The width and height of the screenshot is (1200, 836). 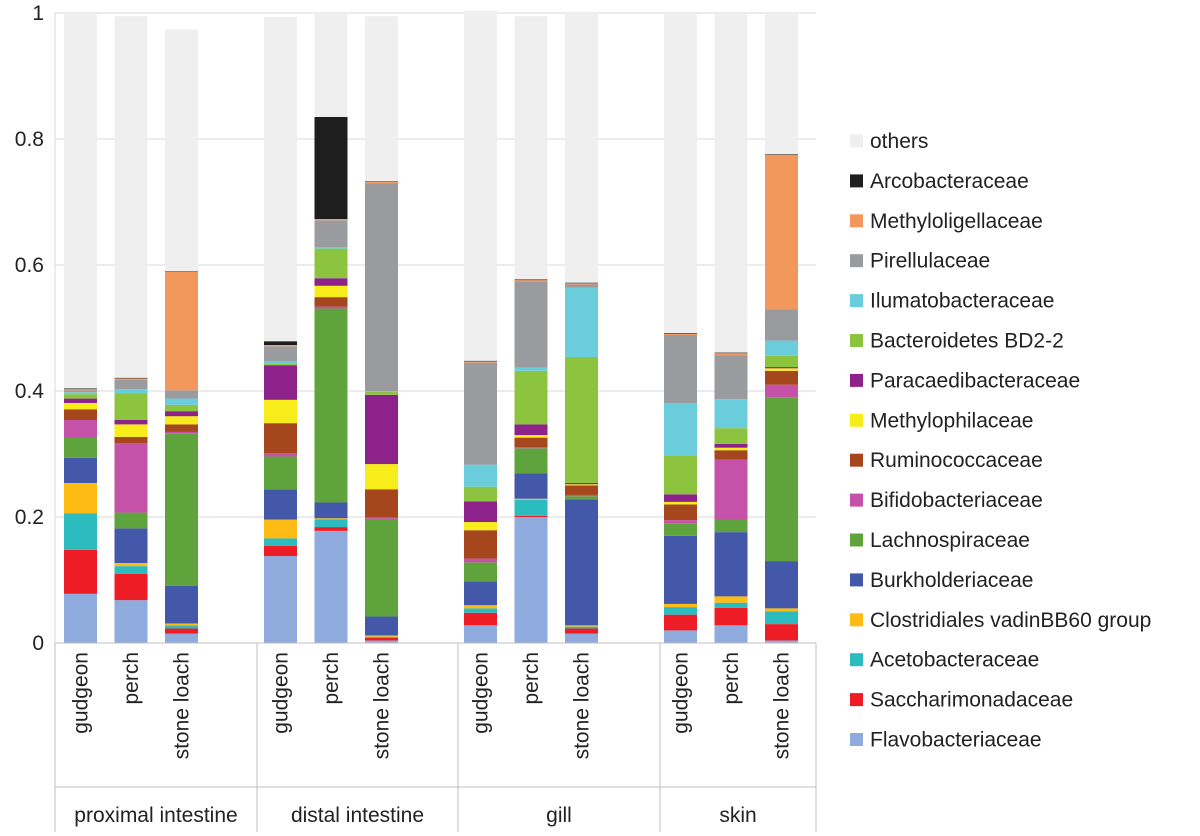 I want to click on y-tick-label: 0, so click(x=38, y=643).